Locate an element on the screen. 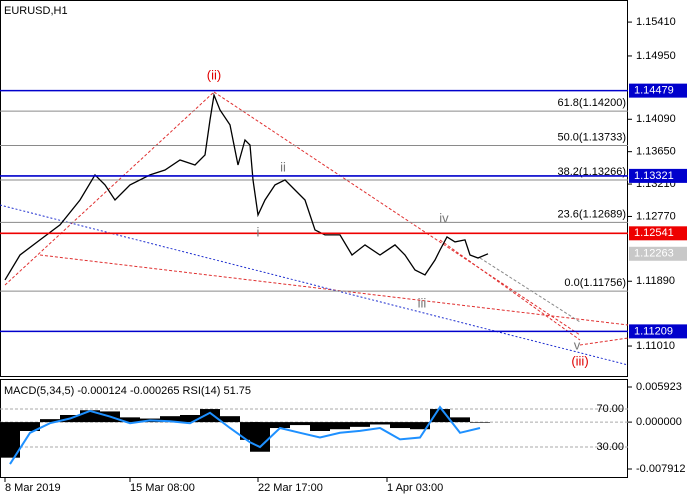 The width and height of the screenshot is (700, 500). y2-tick-label: 70.00 is located at coordinates (610, 409).